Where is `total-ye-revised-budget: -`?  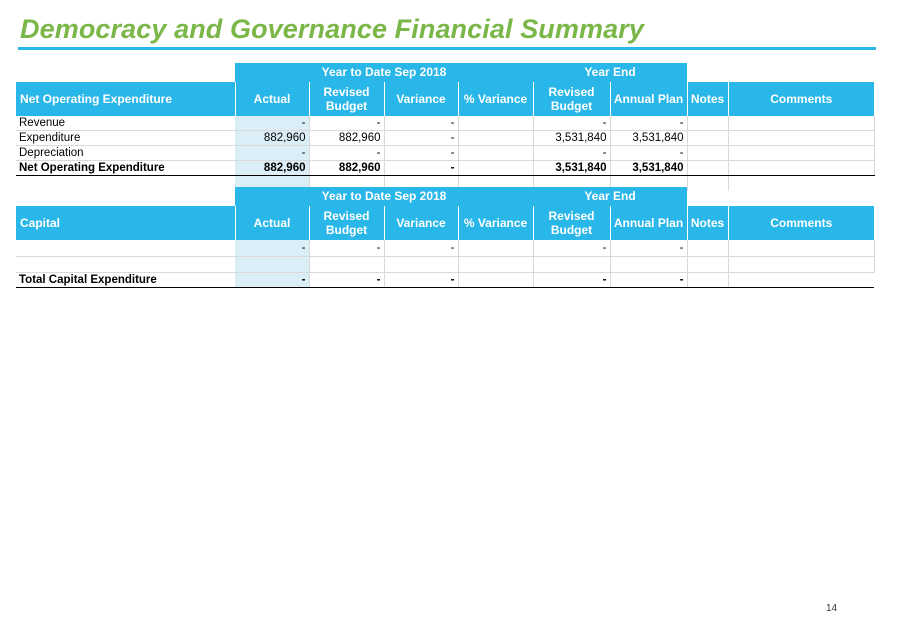
total-ye-revised-budget: - is located at coordinates (572, 280).